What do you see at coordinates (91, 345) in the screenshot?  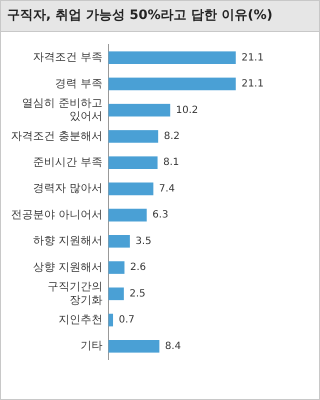 I see `y-tick-label: 기타` at bounding box center [91, 345].